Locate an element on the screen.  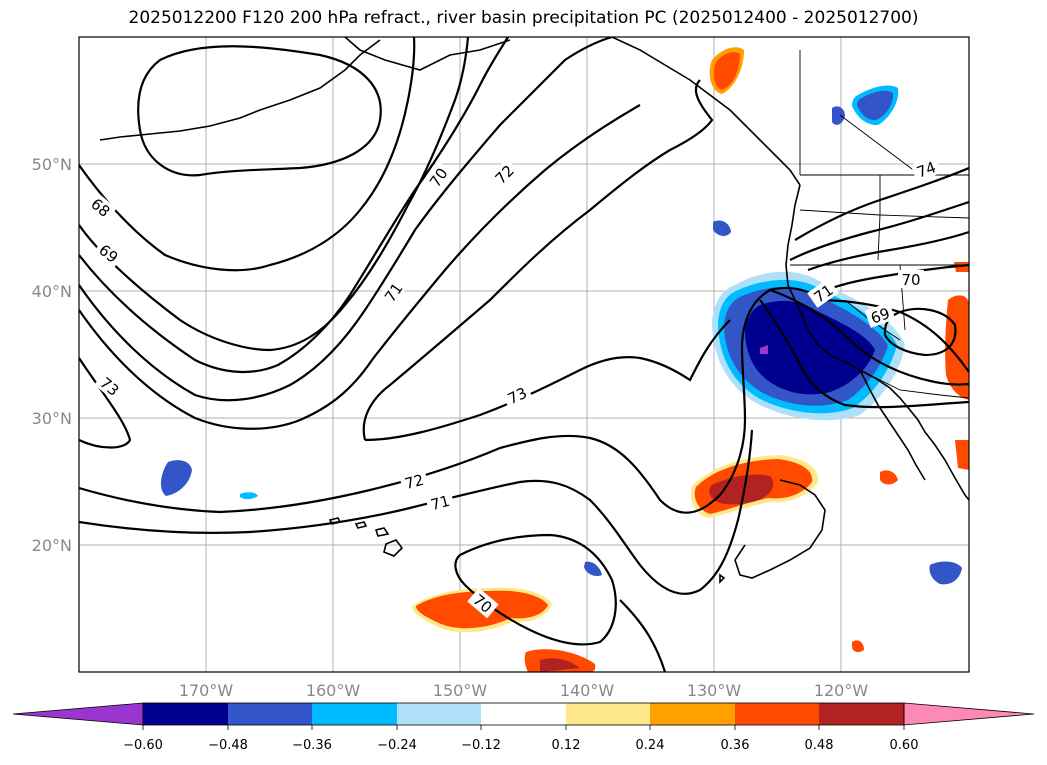
colorbar-tick-label: −0.60 is located at coordinates (143, 745).